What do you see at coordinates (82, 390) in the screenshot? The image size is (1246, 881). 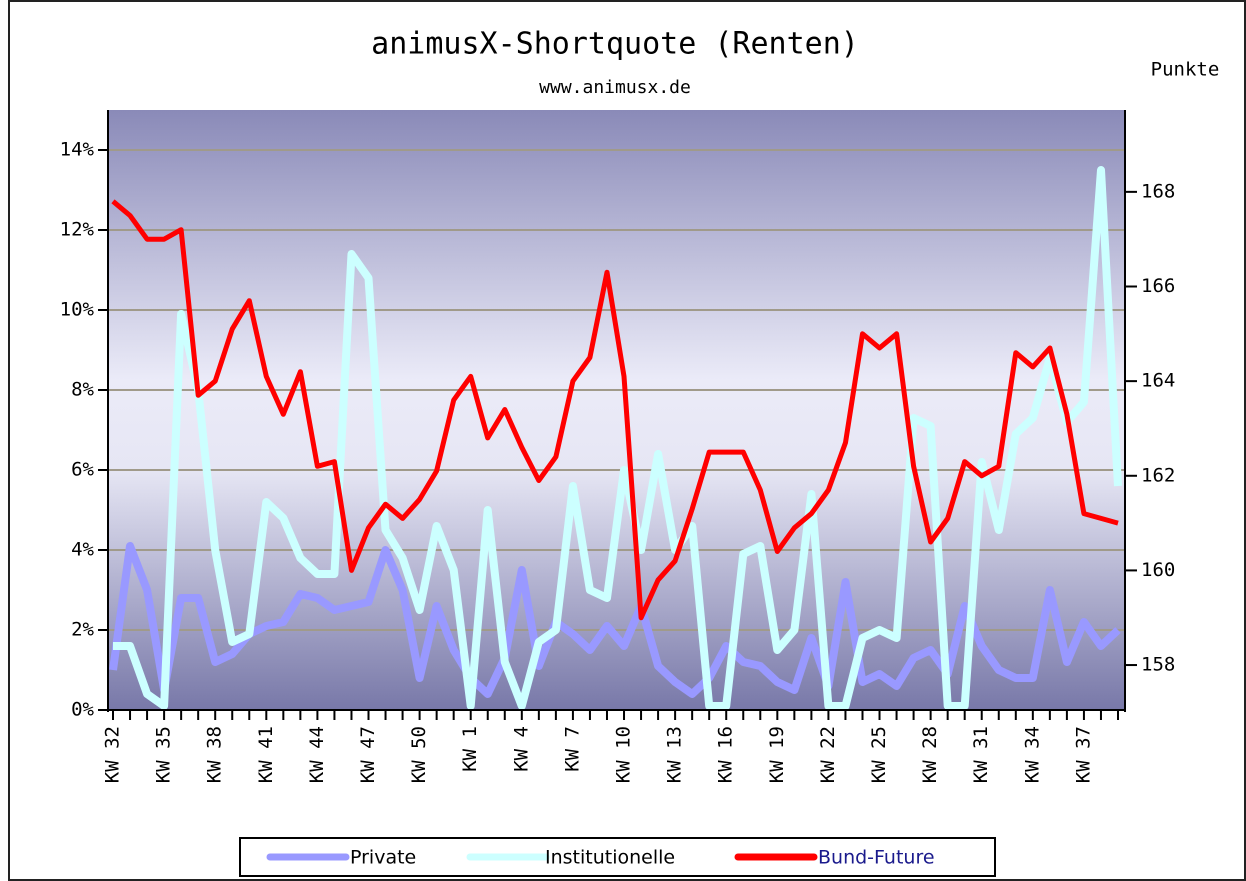 I see `y-tick-label: 8%` at bounding box center [82, 390].